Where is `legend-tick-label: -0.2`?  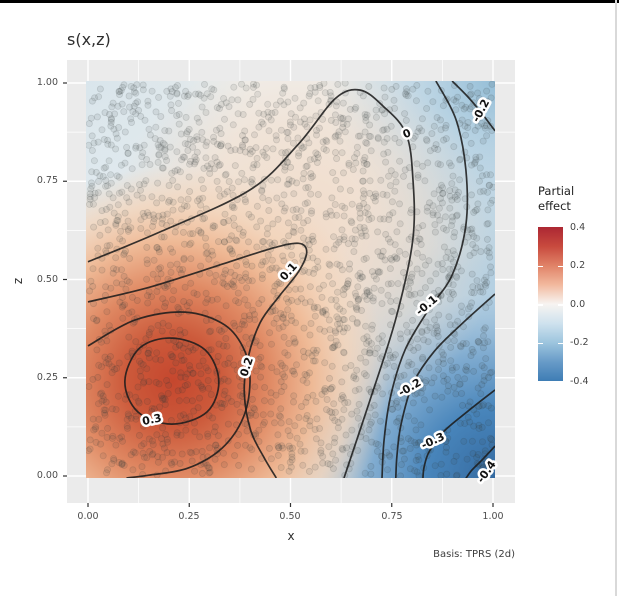
legend-tick-label: -0.2 is located at coordinates (579, 342).